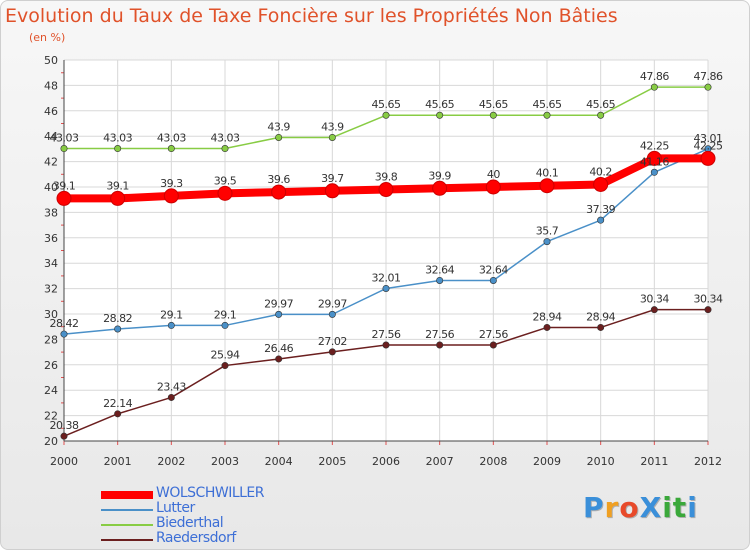  I want to click on x-tick-label: 2006, so click(386, 461).